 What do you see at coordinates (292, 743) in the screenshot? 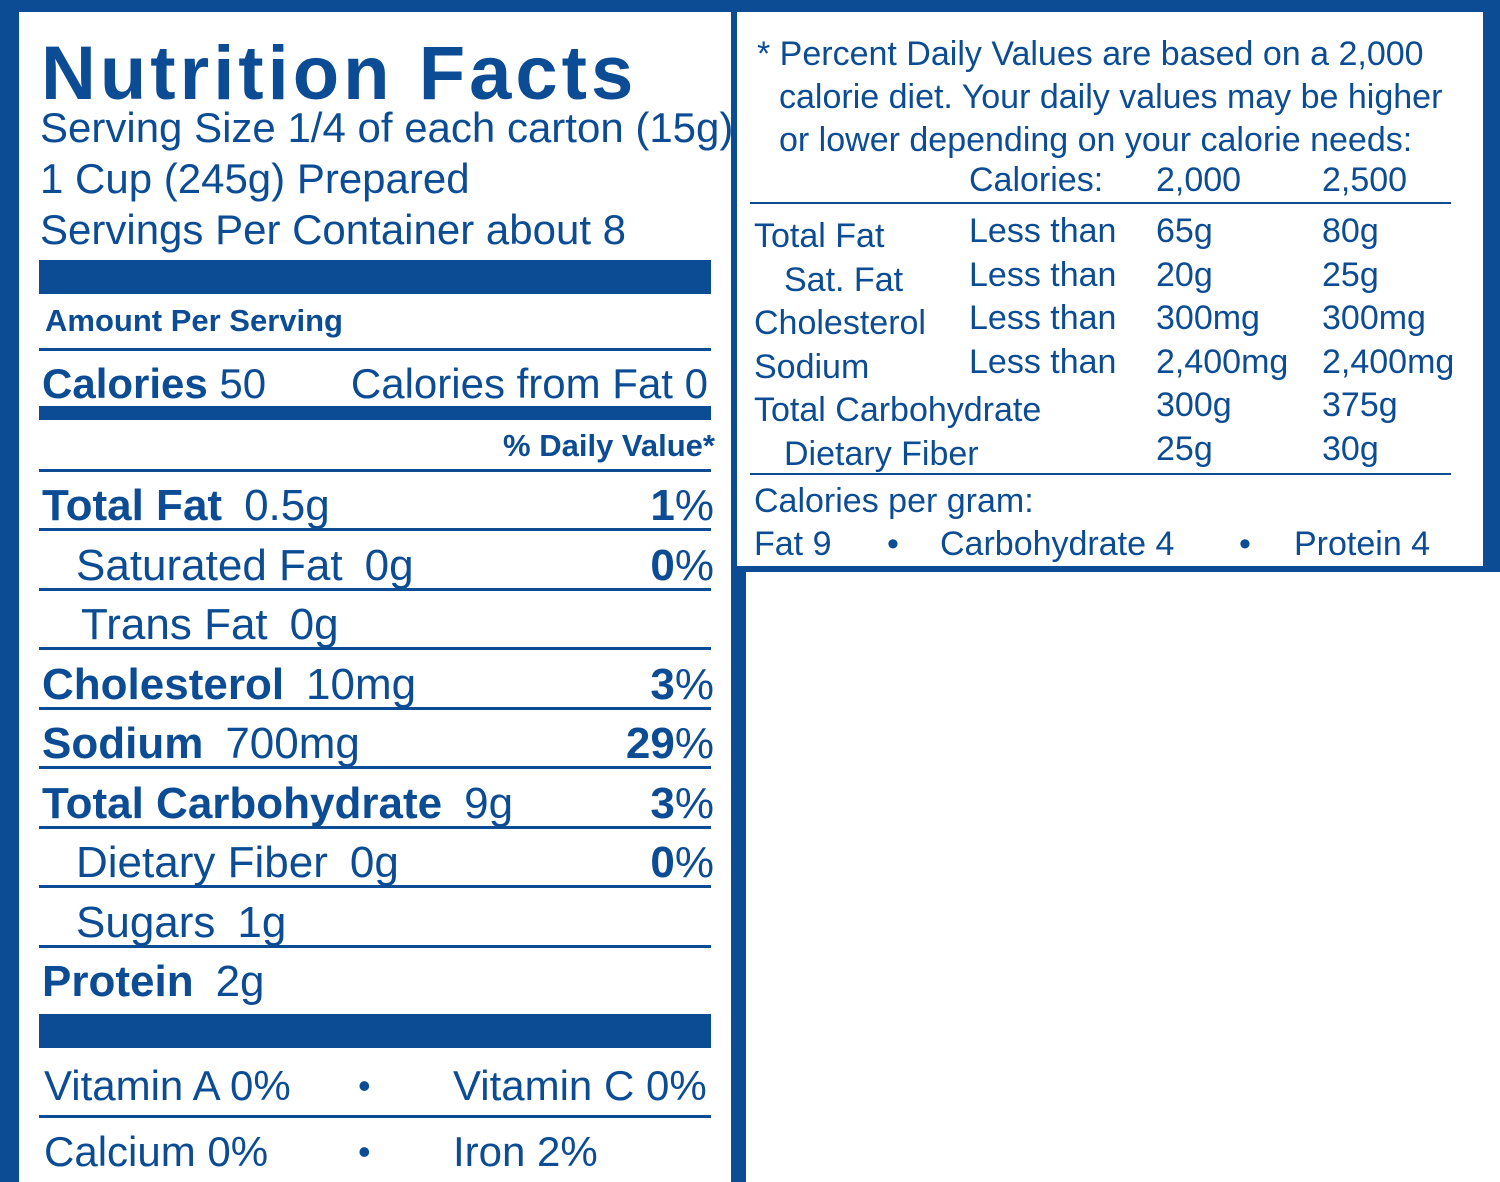
I see `nutrient-amount: 700mg` at bounding box center [292, 743].